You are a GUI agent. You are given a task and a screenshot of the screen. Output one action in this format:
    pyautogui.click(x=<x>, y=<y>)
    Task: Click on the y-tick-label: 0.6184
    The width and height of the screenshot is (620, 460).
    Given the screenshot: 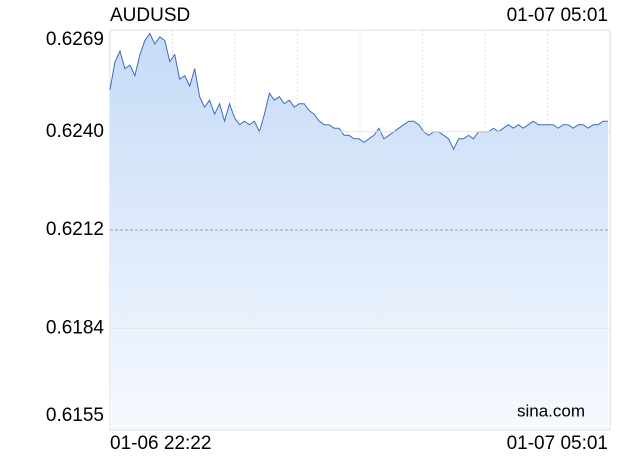 What is the action you would take?
    pyautogui.click(x=75, y=327)
    